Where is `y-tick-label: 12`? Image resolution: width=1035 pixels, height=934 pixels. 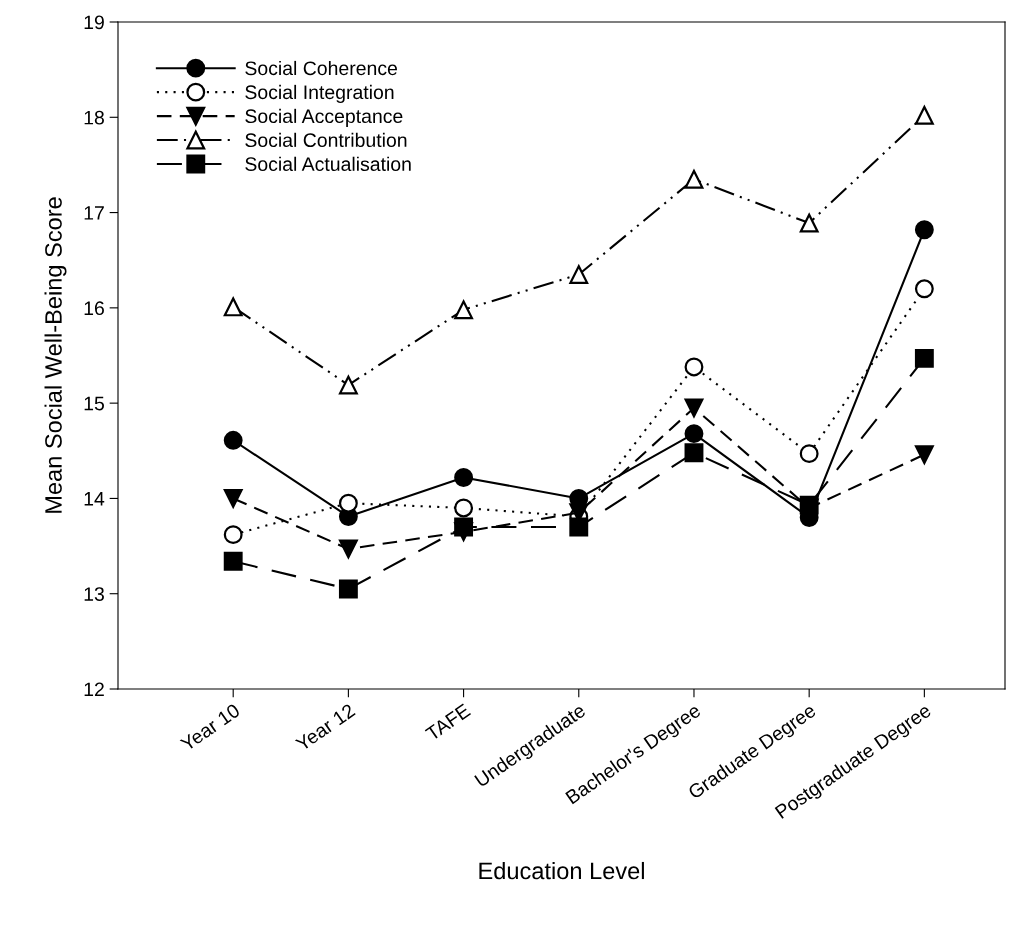
y-tick-label: 12 is located at coordinates (94, 689).